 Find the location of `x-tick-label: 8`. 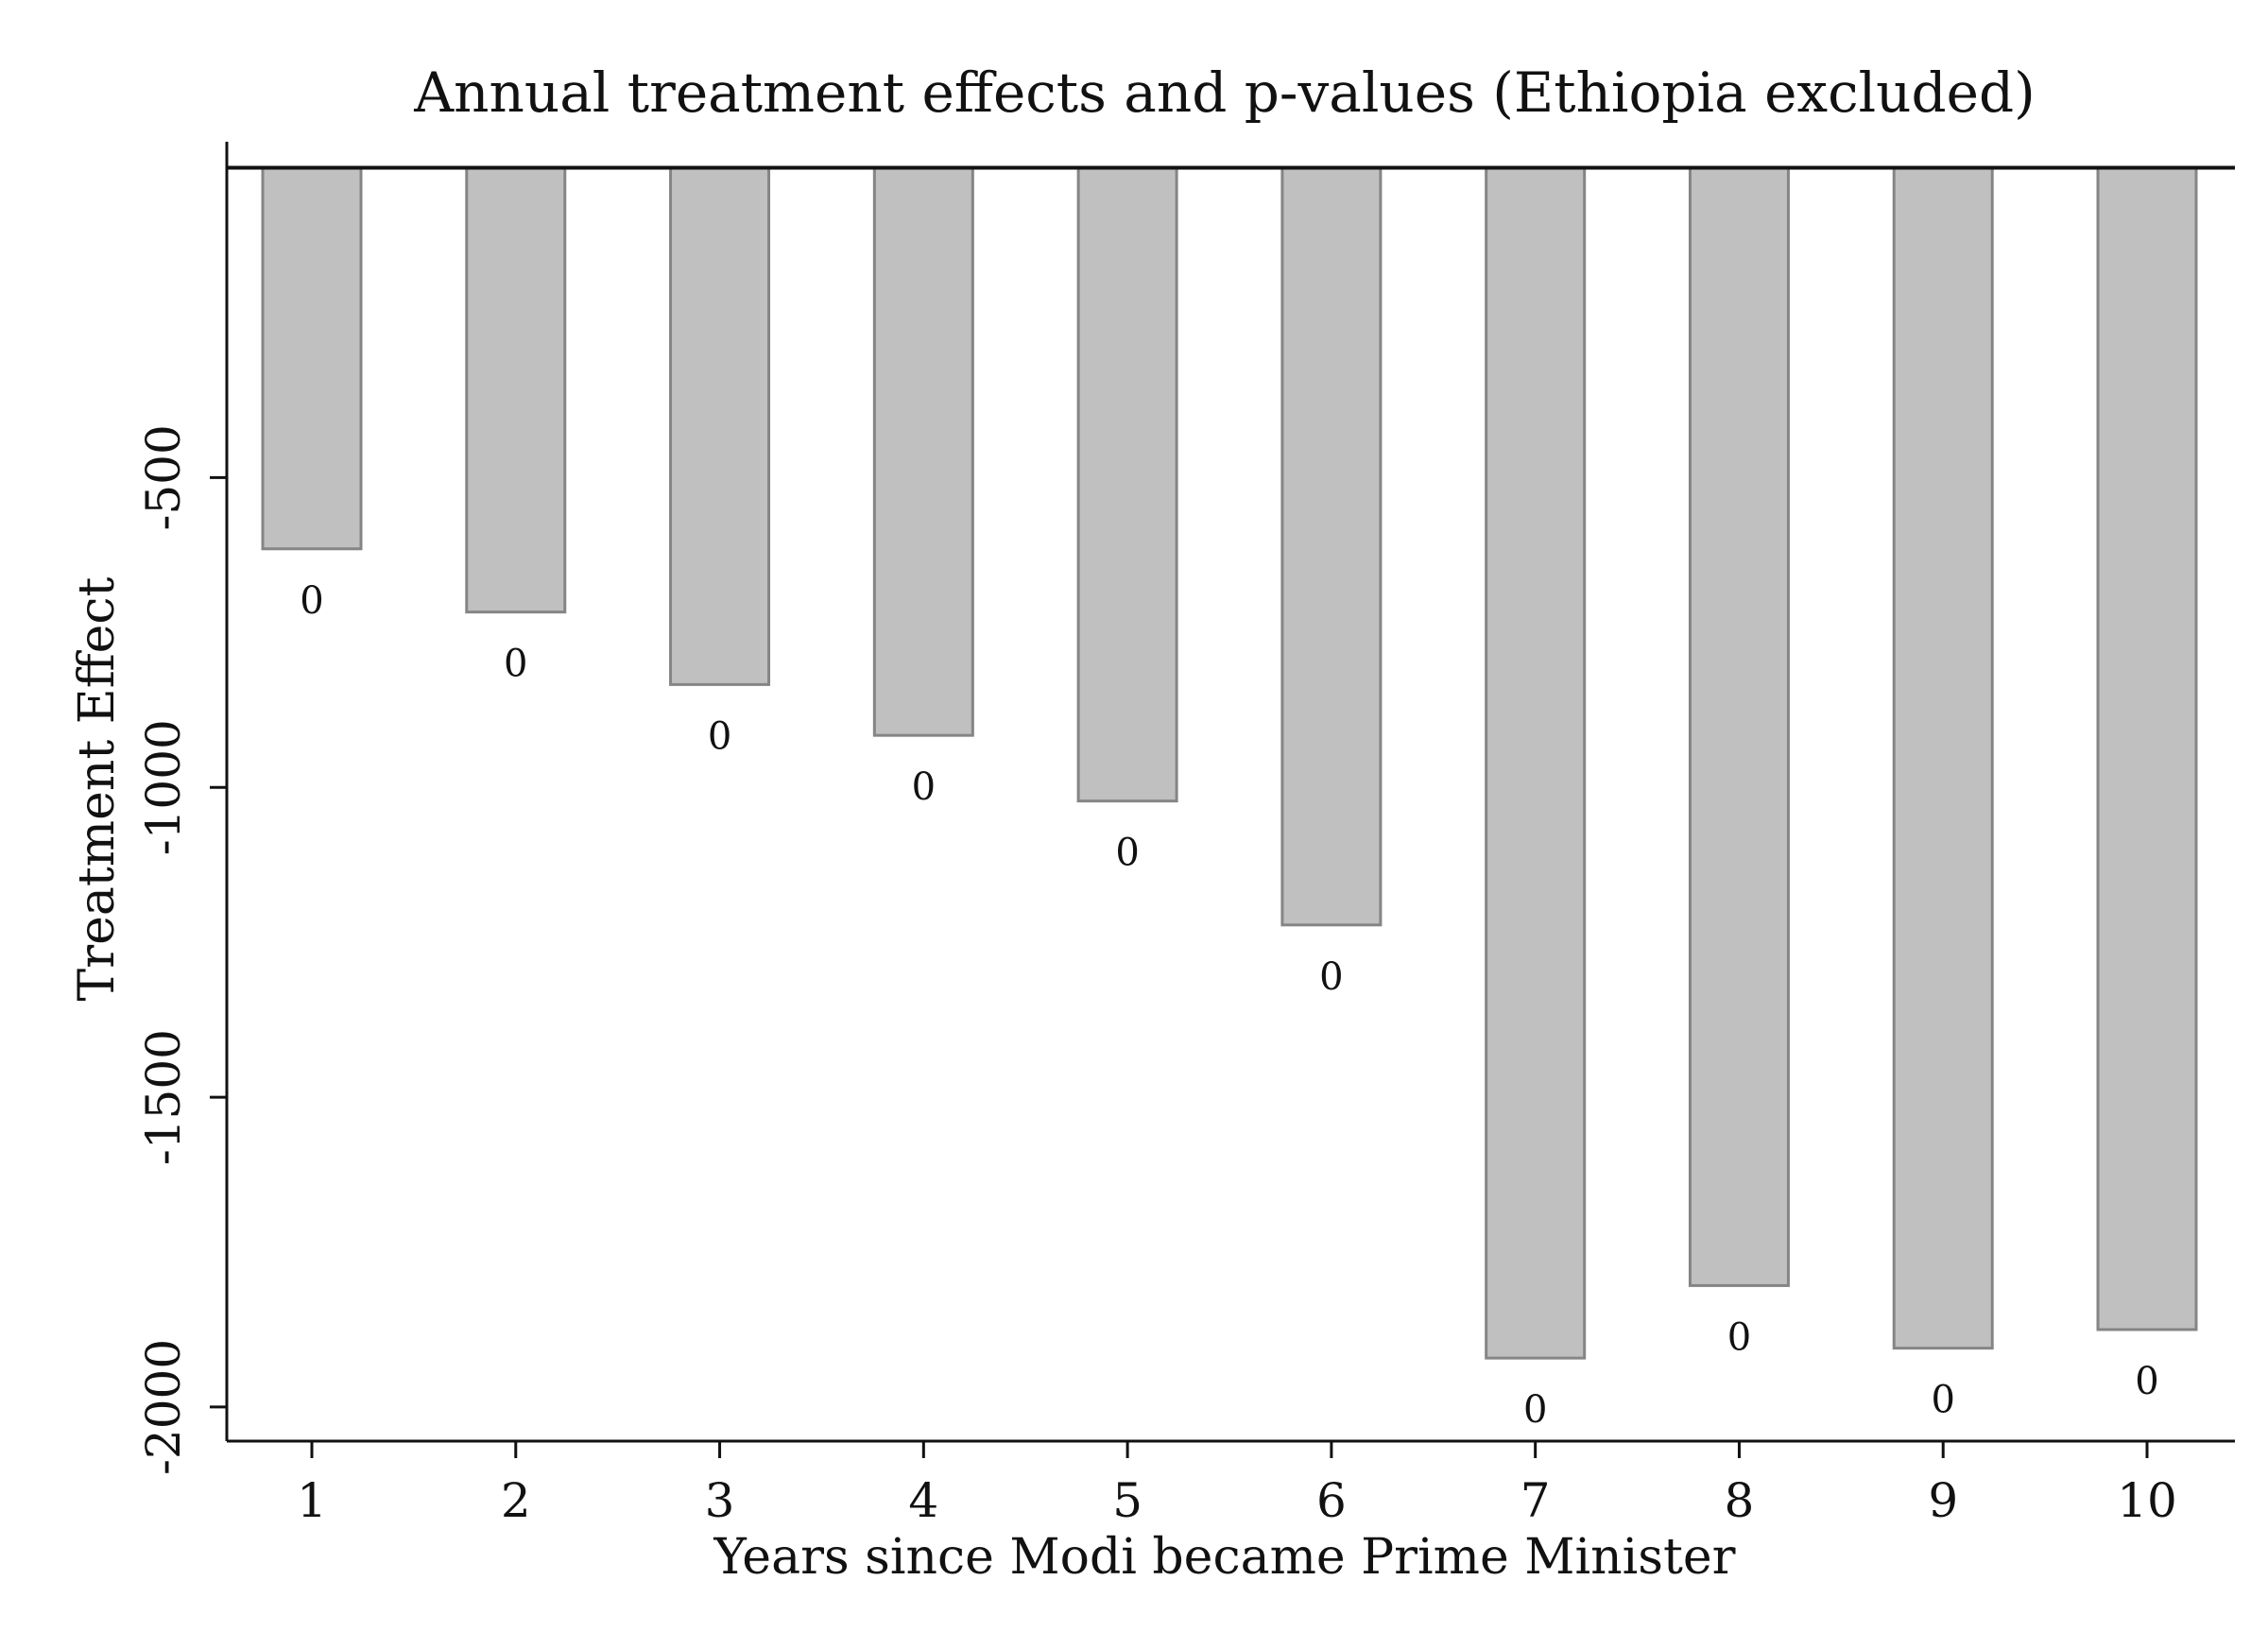

x-tick-label: 8 is located at coordinates (1740, 1501).